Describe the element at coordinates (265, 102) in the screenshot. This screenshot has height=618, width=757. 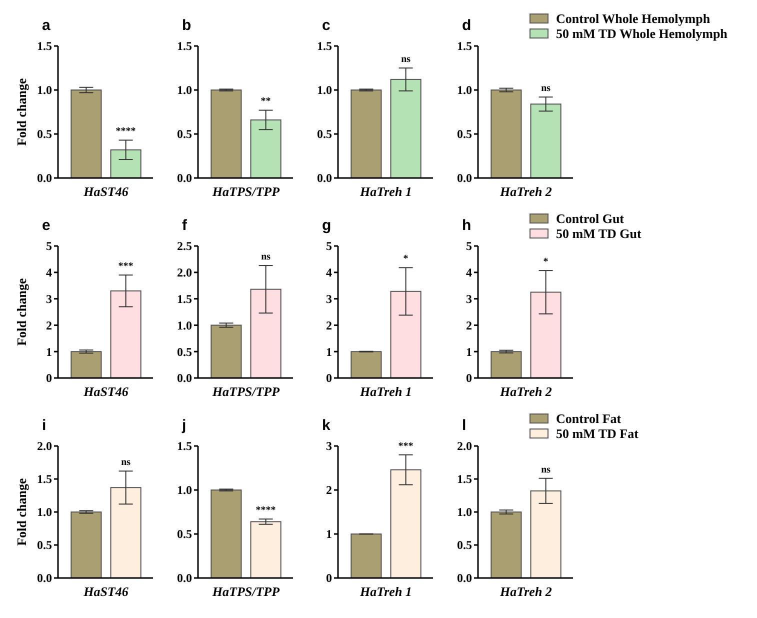
I see `annotation: **` at that location.